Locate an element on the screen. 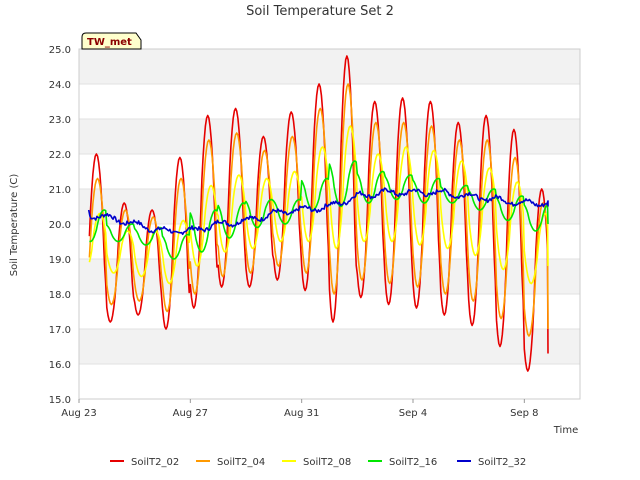 This screenshot has width=640, height=480. y-tick-label: 18.0 is located at coordinates (60, 295).